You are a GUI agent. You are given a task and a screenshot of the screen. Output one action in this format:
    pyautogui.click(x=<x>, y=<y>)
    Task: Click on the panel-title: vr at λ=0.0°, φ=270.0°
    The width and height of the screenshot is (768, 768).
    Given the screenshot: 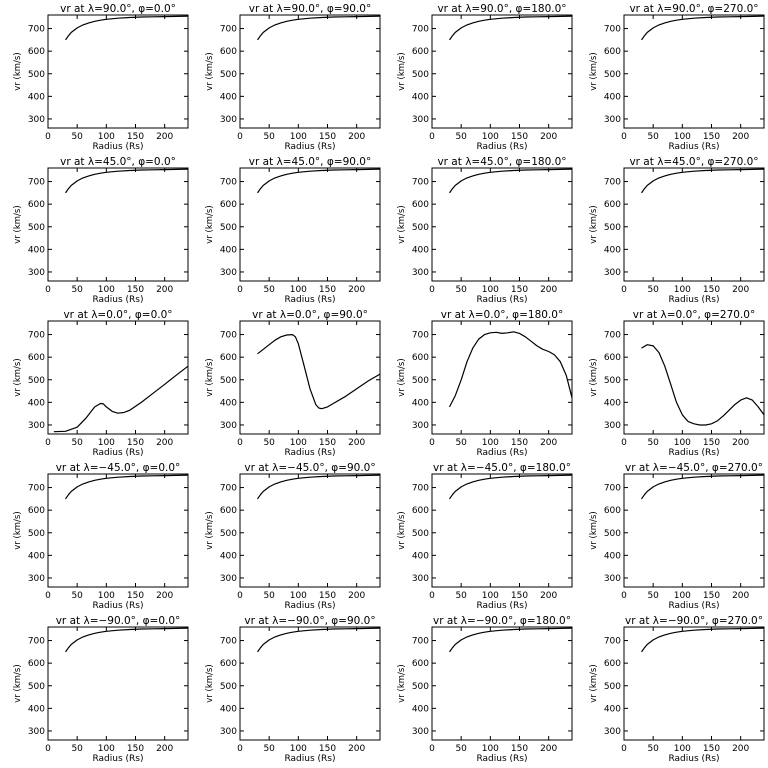 What is the action you would take?
    pyautogui.click(x=694, y=315)
    